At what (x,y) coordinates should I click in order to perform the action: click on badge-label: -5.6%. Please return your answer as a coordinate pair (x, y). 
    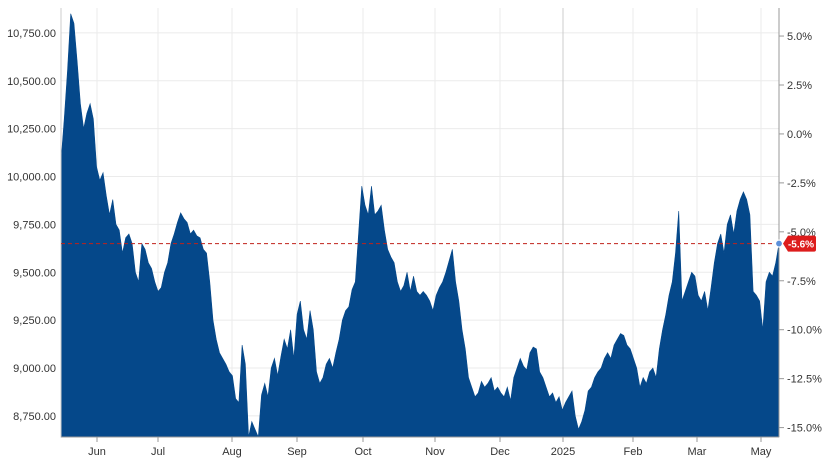
    Looking at the image, I should click on (801, 245).